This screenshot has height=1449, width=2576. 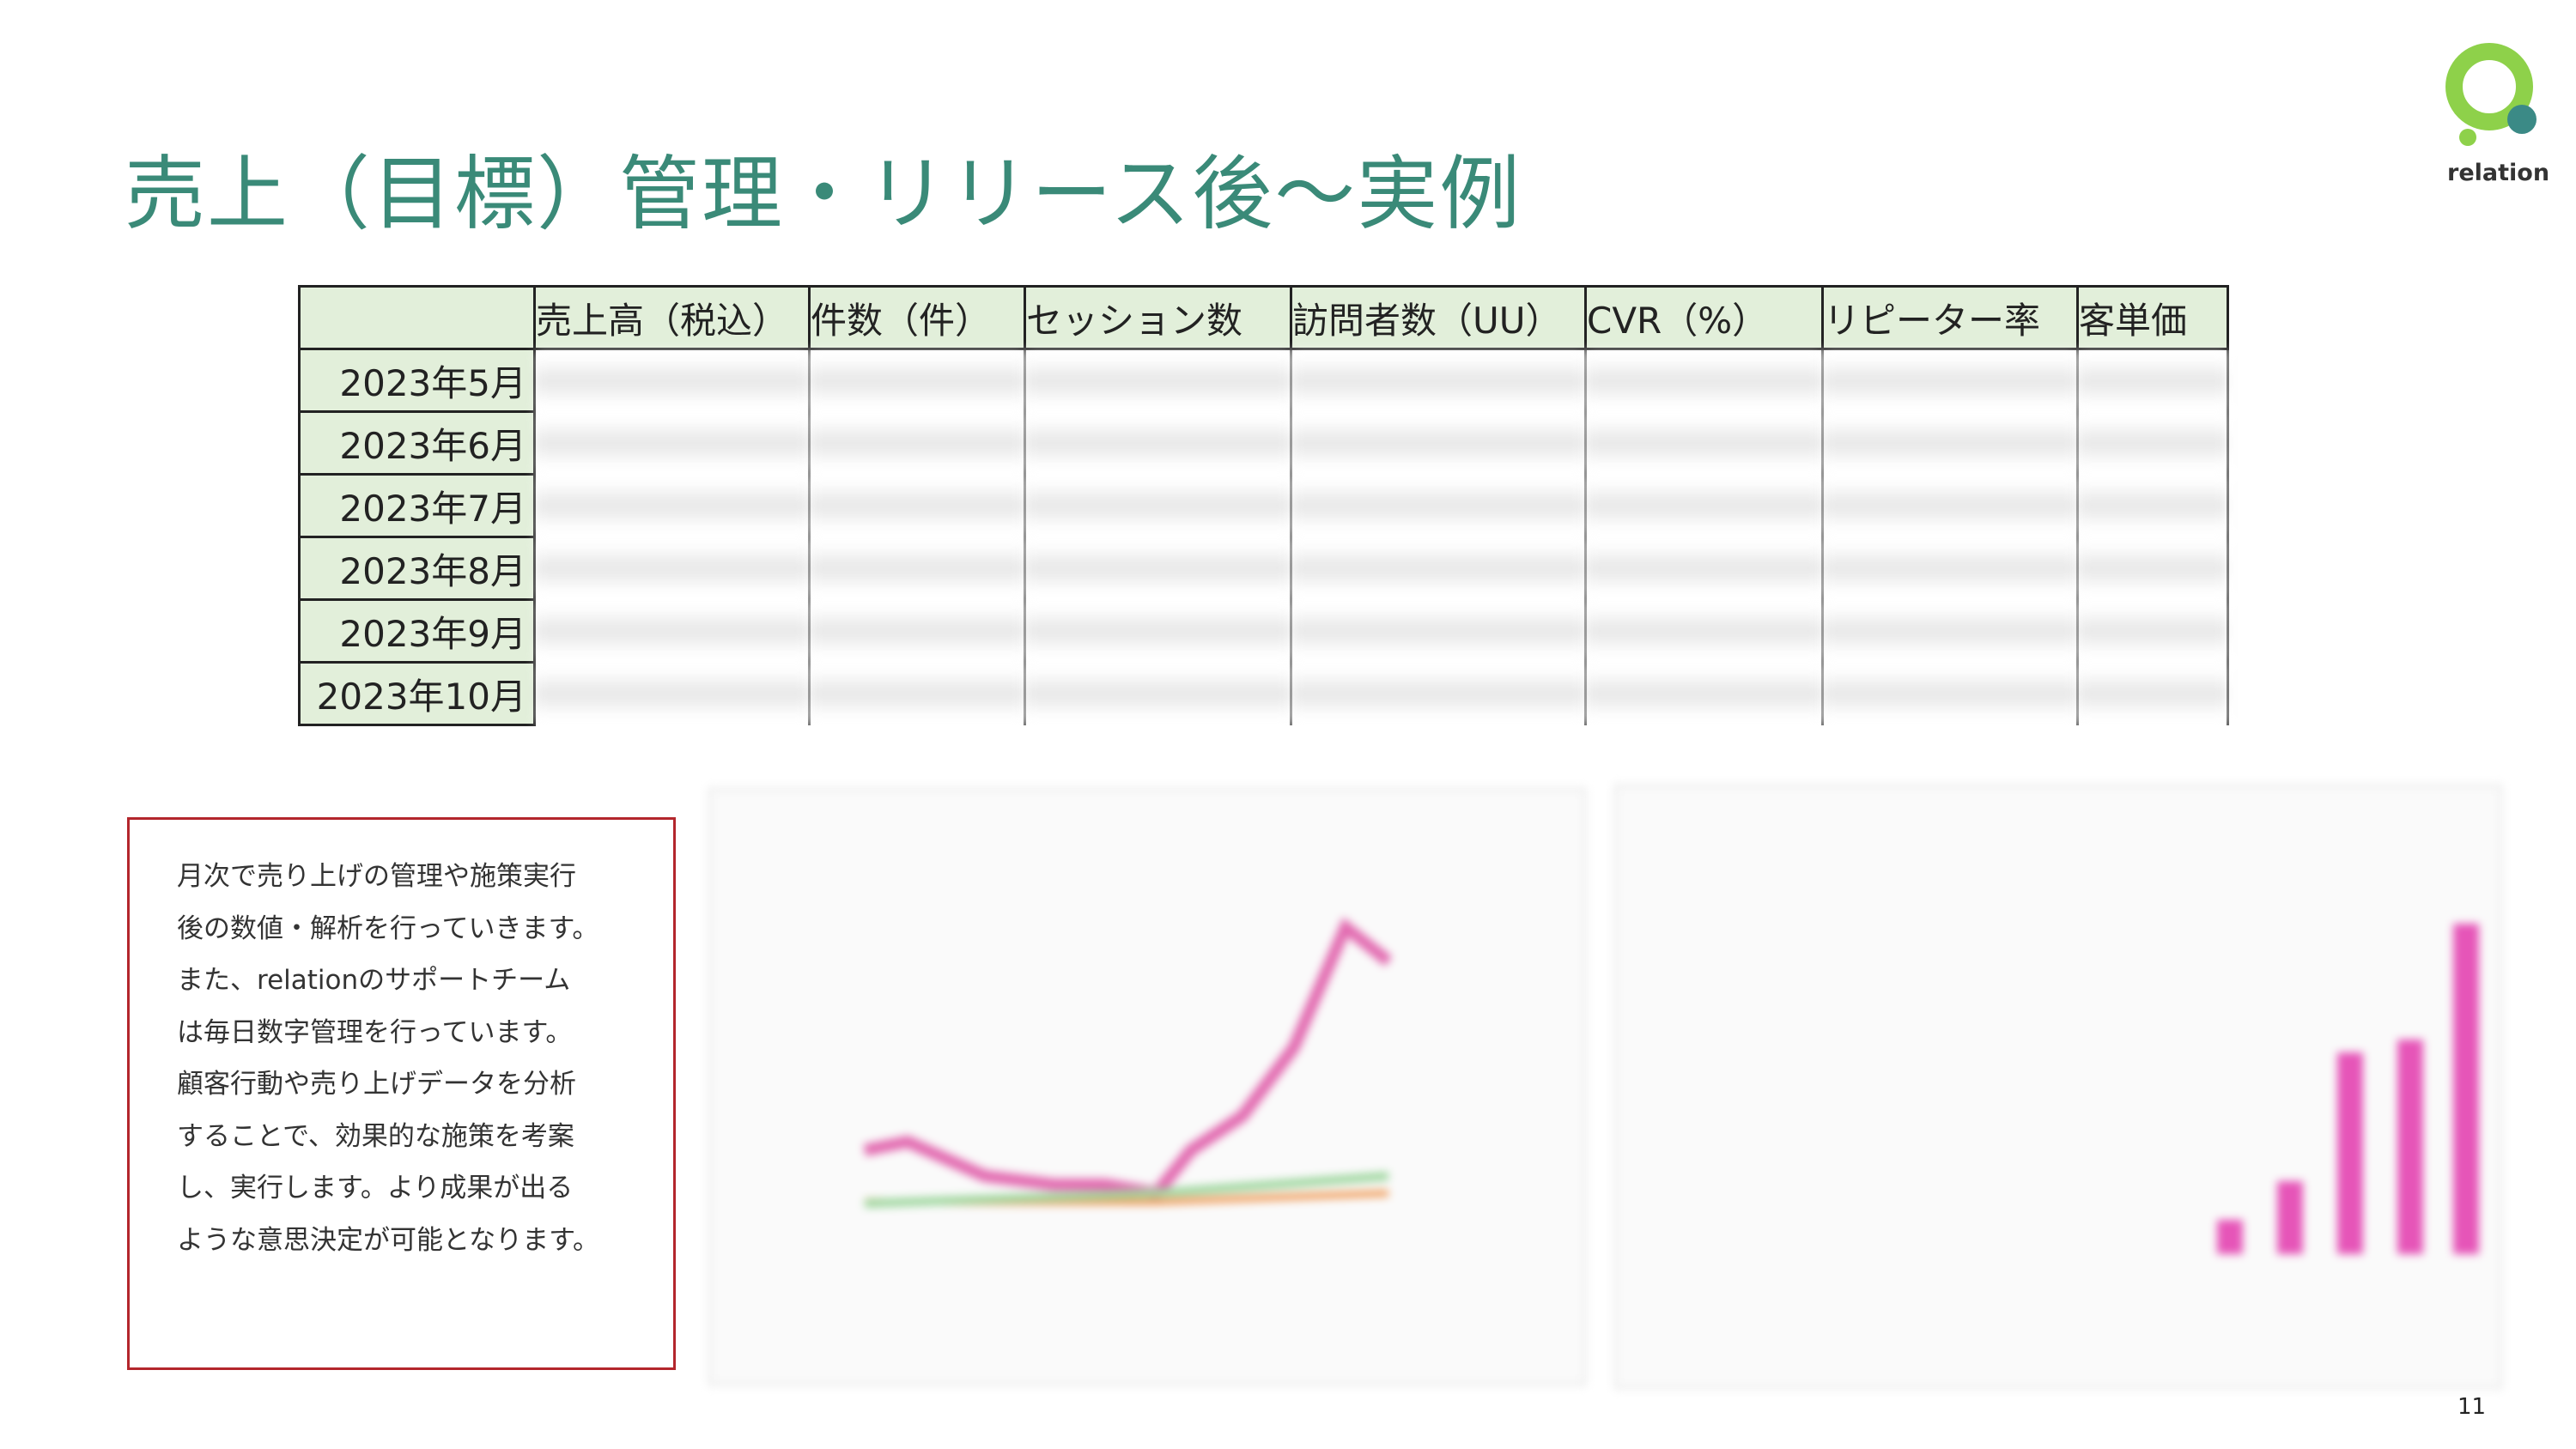 What do you see at coordinates (417, 317) in the screenshot?
I see `corner-cell` at bounding box center [417, 317].